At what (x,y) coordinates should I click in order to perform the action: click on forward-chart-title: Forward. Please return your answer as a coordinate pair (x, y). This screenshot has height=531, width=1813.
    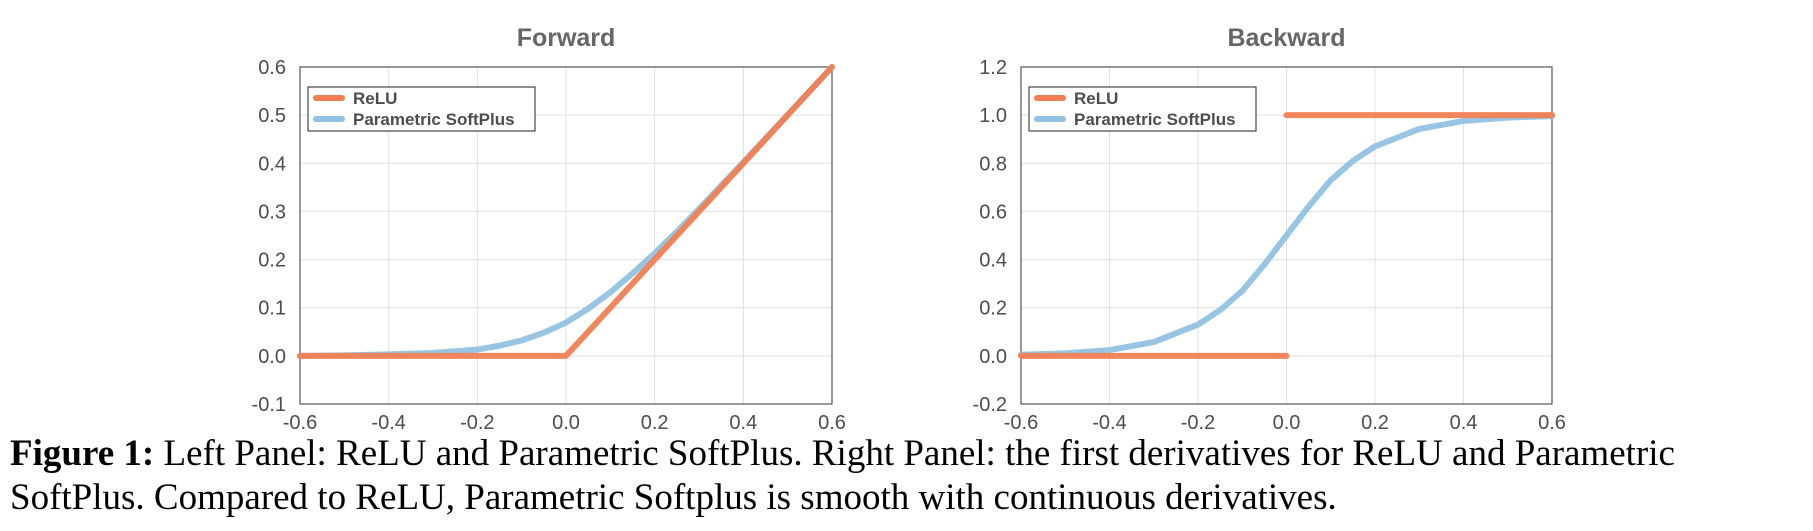
    Looking at the image, I should click on (566, 38).